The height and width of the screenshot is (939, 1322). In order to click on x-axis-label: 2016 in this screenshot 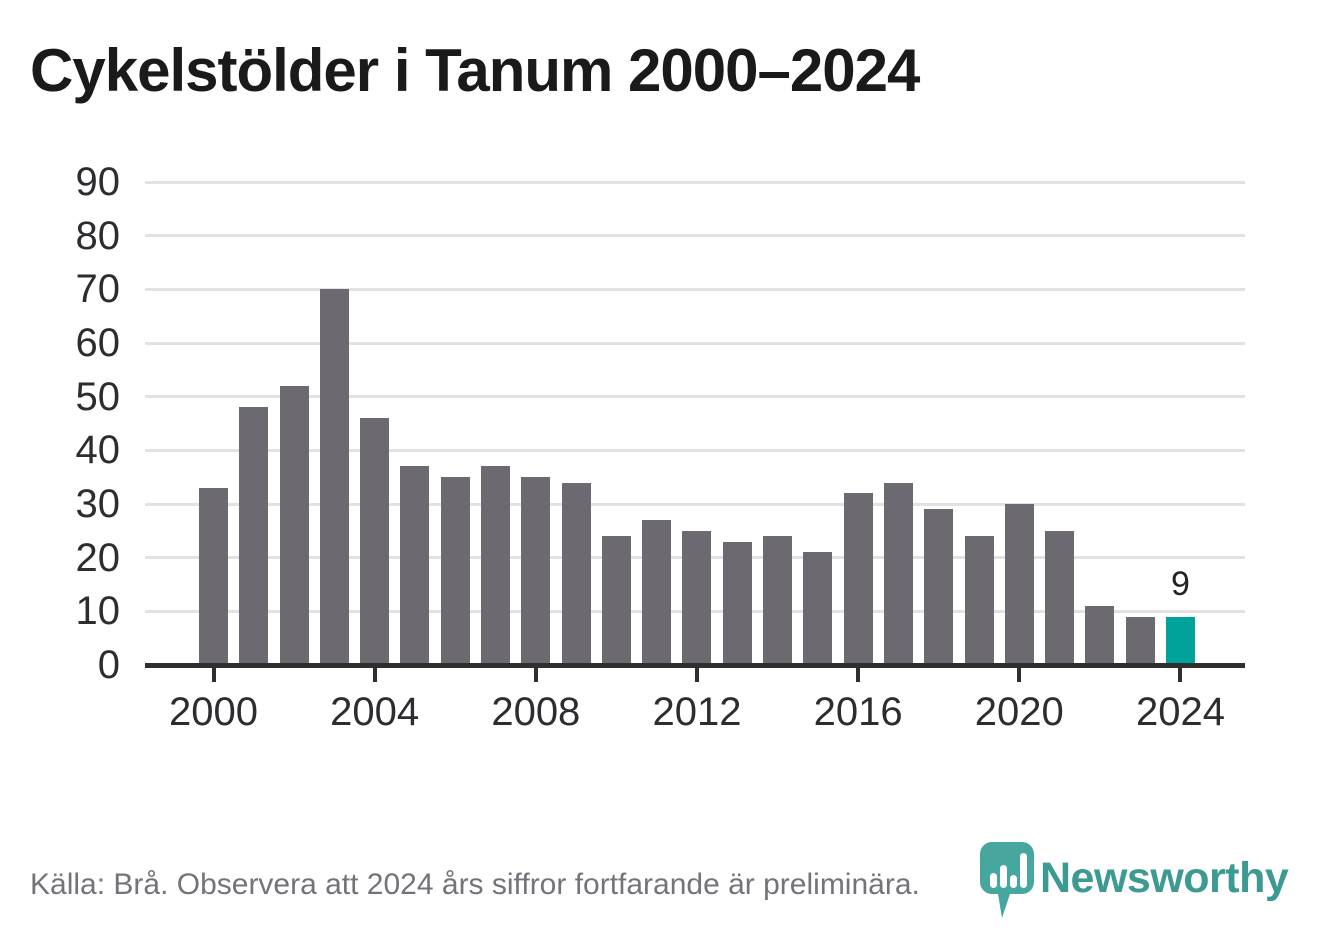, I will do `click(858, 712)`.